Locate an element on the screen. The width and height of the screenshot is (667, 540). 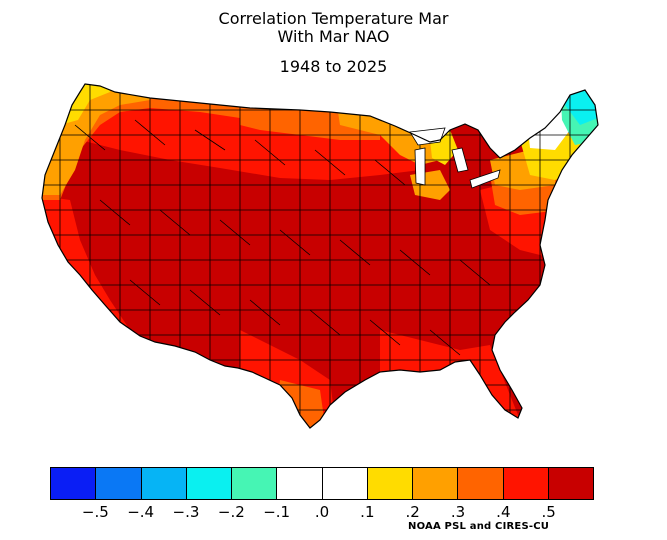
color-scale-tick-label: .4 is located at coordinates (503, 512).